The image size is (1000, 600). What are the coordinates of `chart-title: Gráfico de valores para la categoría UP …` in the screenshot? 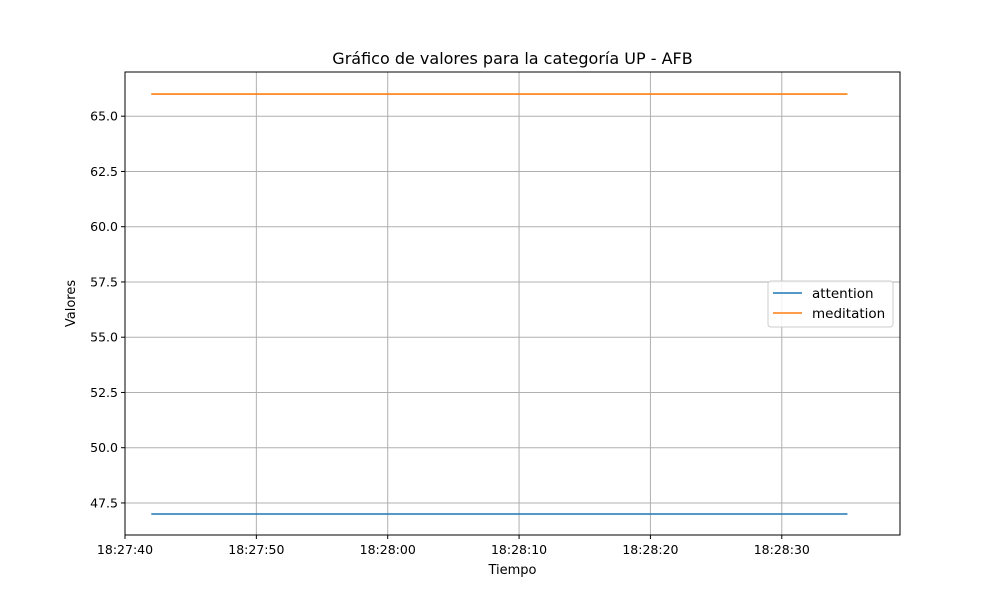 It's located at (512, 58).